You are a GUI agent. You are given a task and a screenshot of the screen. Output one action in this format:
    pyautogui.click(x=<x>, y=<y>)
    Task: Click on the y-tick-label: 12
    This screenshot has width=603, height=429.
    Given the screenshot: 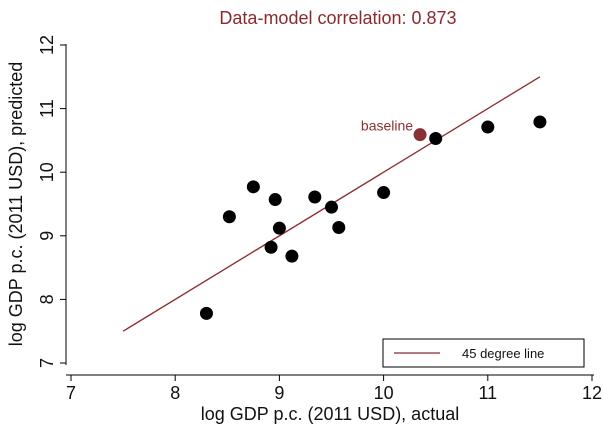 What is the action you would take?
    pyautogui.click(x=47, y=45)
    